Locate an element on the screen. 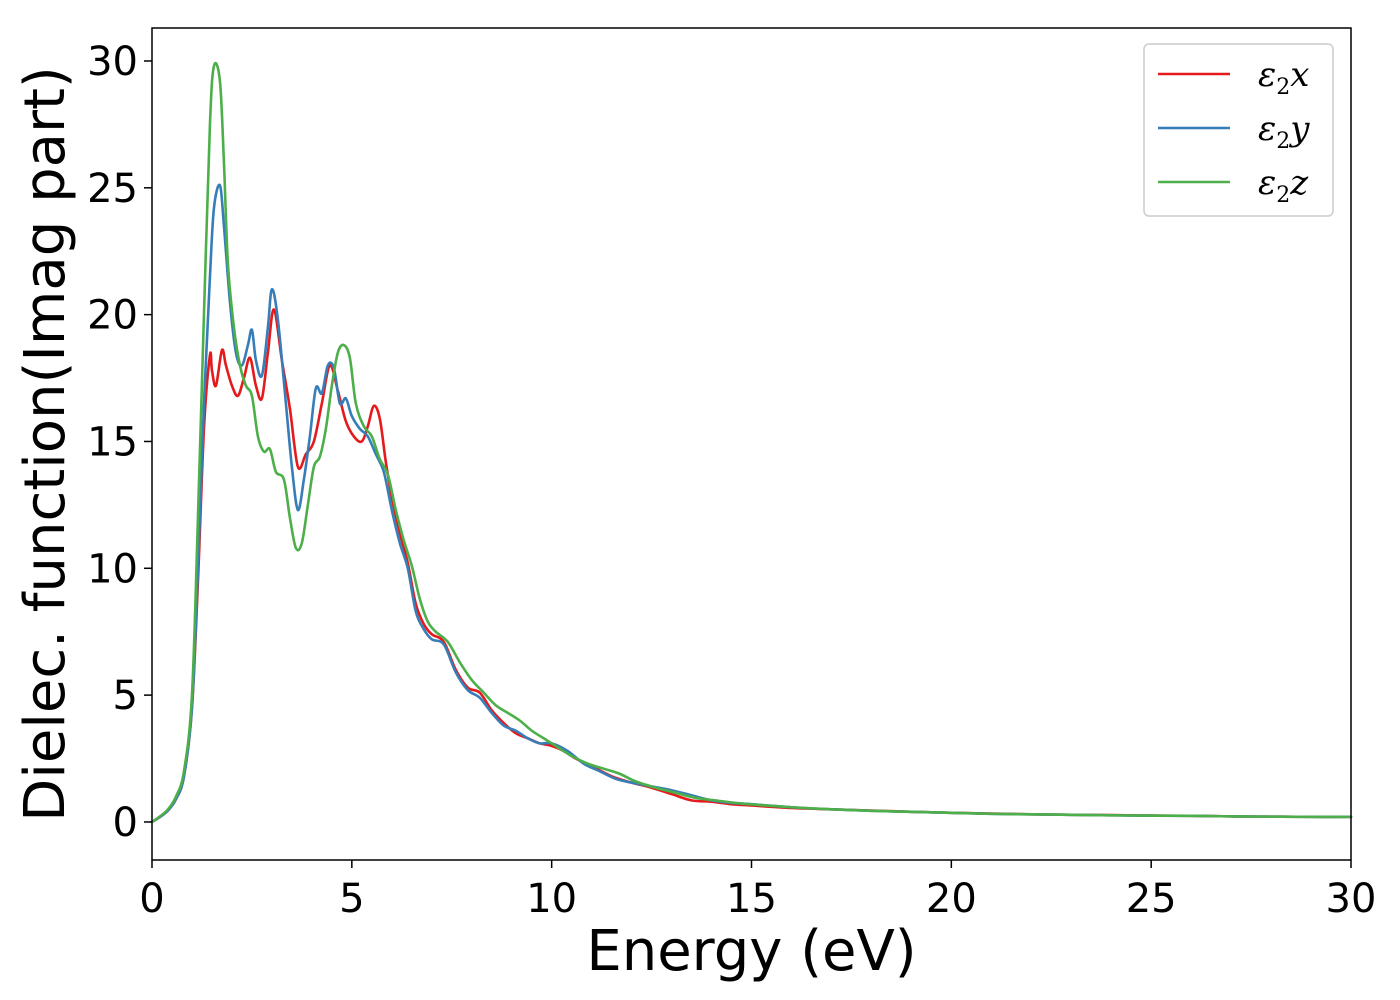 This screenshot has width=1400, height=1000. y-axis: 0 5 10 15 20 25 30 is located at coordinates (119, 442).